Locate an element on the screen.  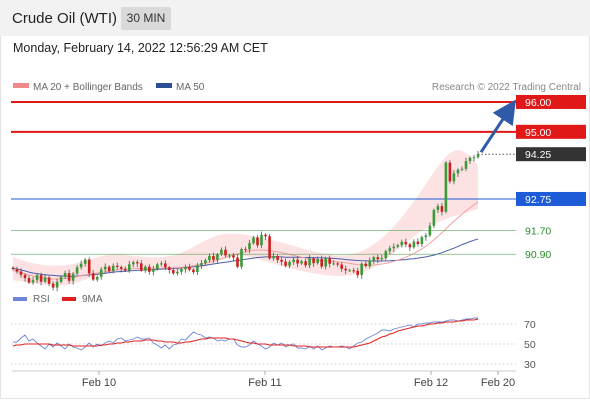
interval-button: 30 MIN is located at coordinates (146, 18).